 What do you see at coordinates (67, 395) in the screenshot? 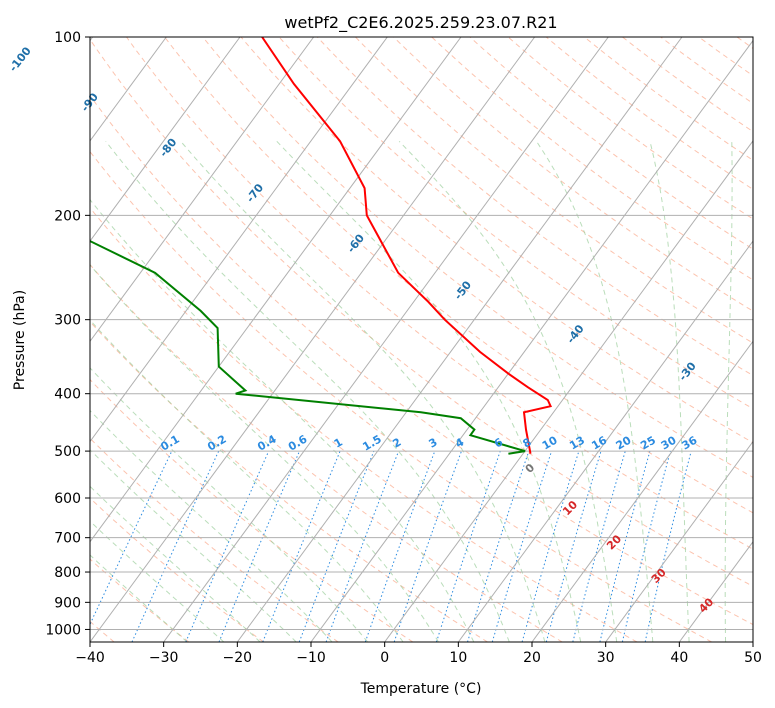
I see `y-tick-label: 400` at bounding box center [67, 395].